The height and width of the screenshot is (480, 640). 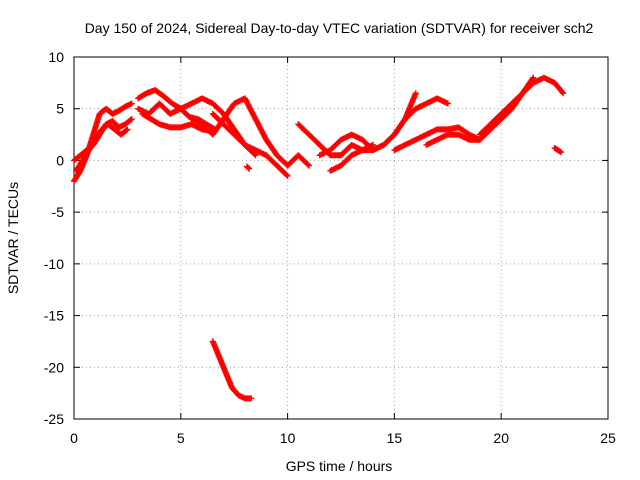 What do you see at coordinates (54, 264) in the screenshot?
I see `y-tick-label: -10` at bounding box center [54, 264].